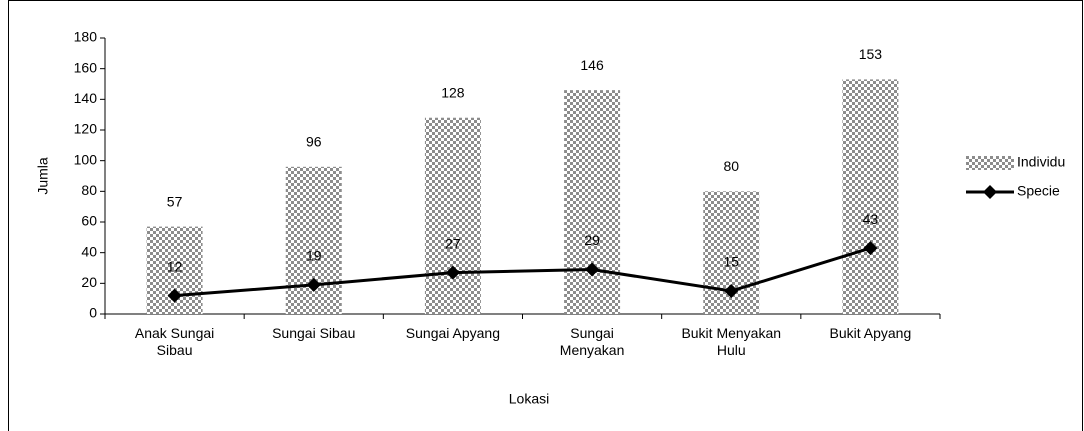  I want to click on line-value-label: 43, so click(871, 219).